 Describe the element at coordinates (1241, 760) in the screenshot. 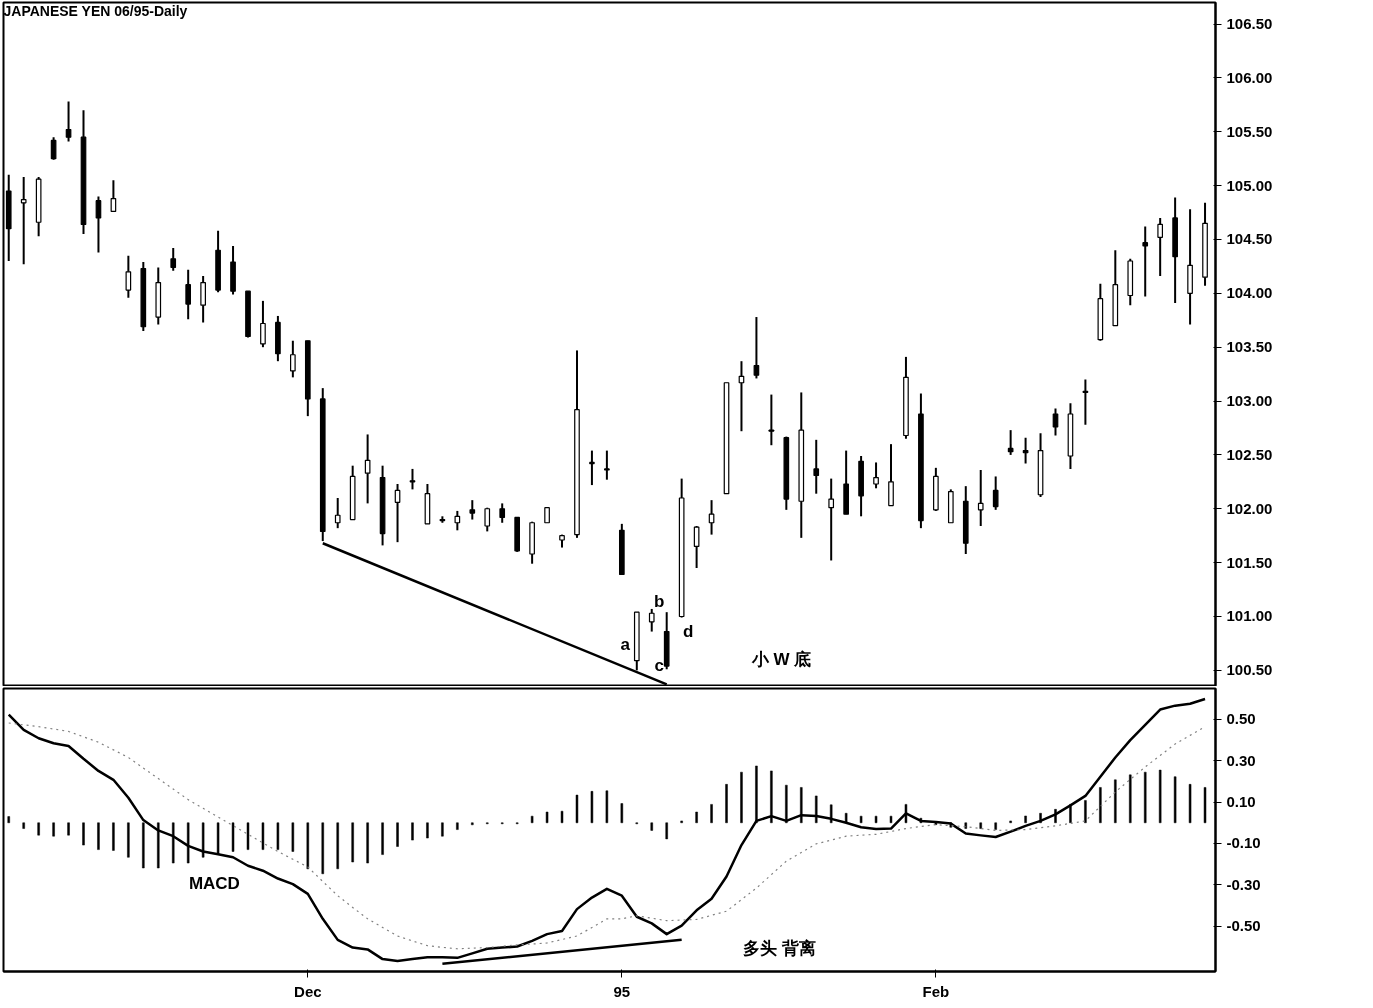

I see `y-tick-label: 0.30` at that location.